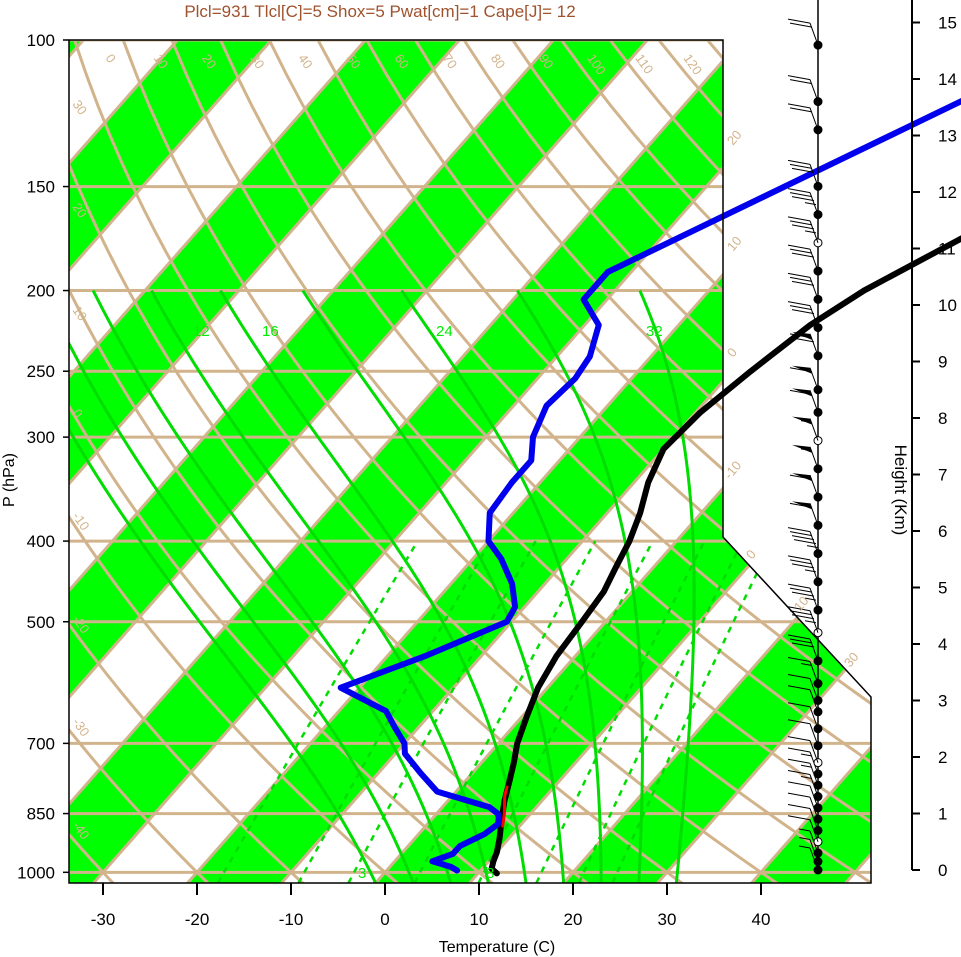 The image size is (961, 957). Describe the element at coordinates (197, 919) in the screenshot. I see `temperature-tick-label: -20` at that location.